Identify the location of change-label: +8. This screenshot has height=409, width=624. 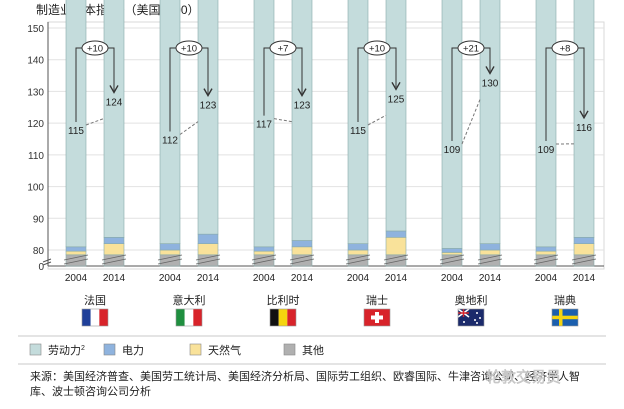
(565, 49).